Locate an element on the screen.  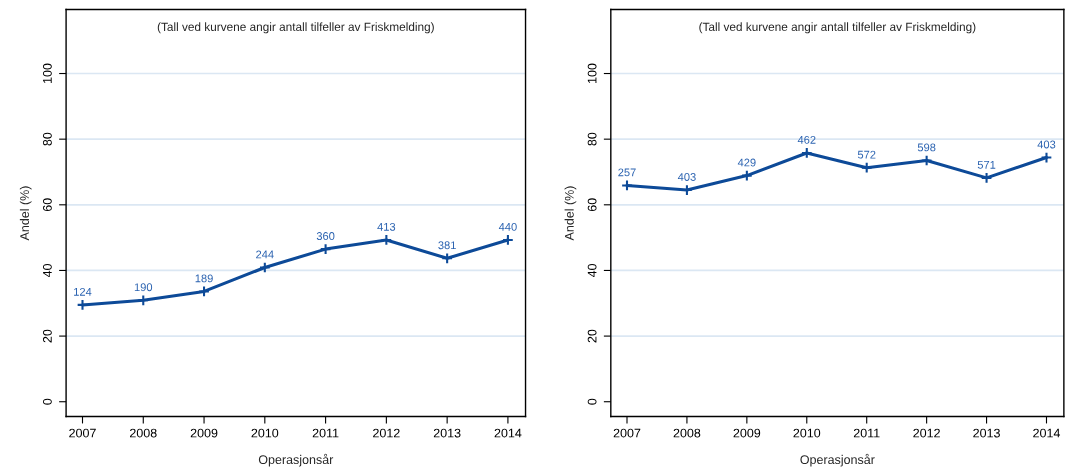
annotation: 413 is located at coordinates (386, 226).